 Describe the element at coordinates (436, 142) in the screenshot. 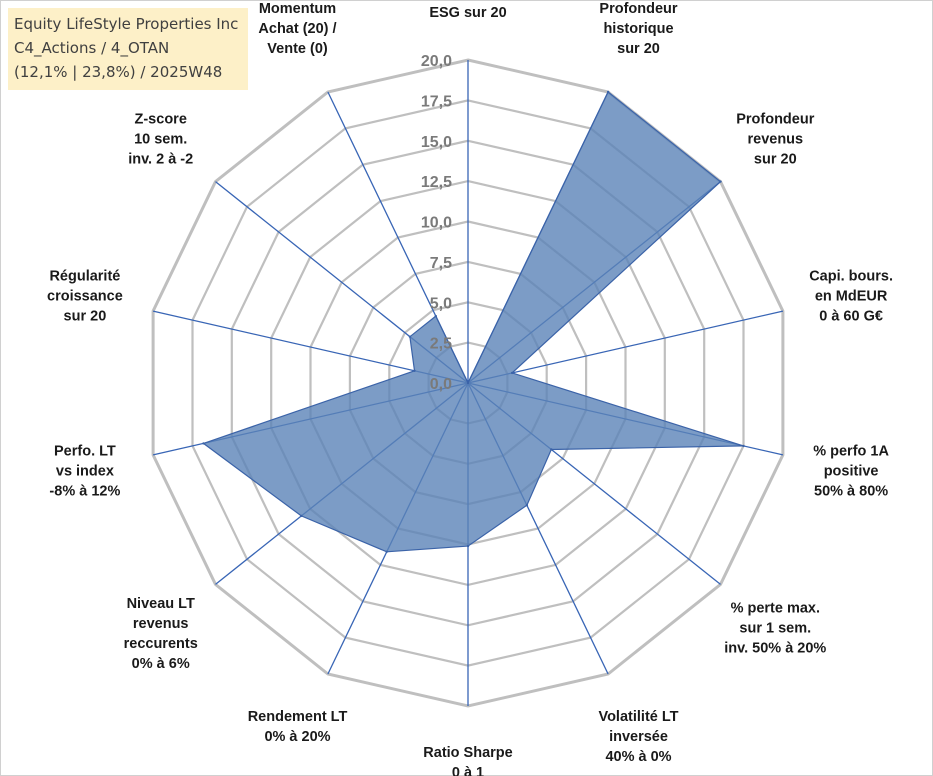

I see `tick-label: 15,0` at that location.